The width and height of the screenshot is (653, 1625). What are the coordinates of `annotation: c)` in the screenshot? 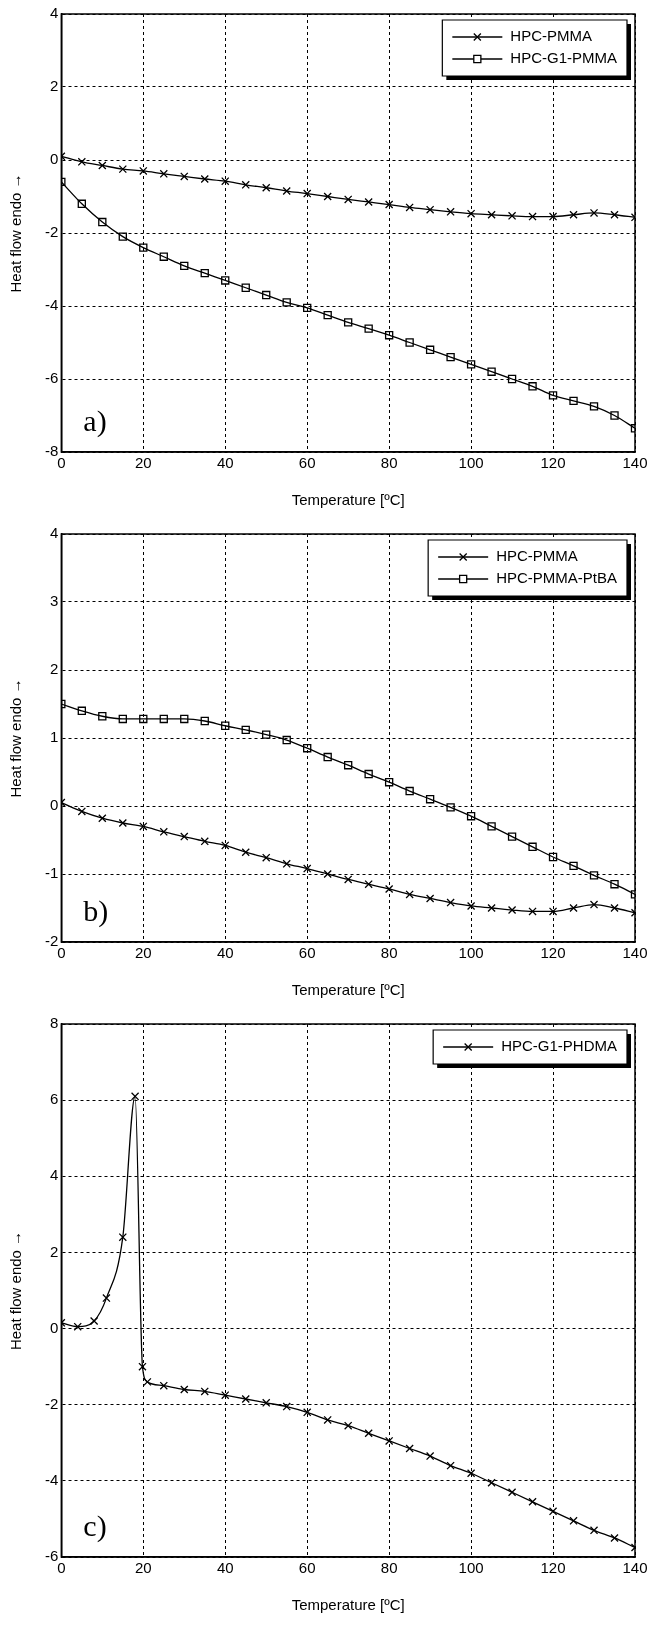 It's located at (95, 1525).